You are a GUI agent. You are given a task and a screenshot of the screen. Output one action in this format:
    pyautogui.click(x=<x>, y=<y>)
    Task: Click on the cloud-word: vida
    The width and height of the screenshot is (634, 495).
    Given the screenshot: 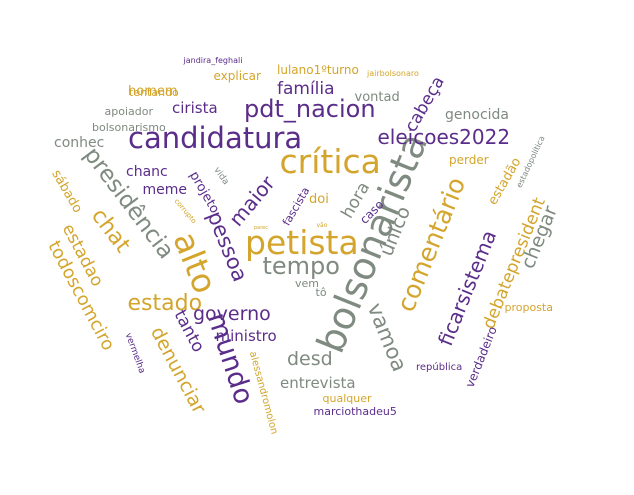 What is the action you would take?
    pyautogui.click(x=220, y=176)
    